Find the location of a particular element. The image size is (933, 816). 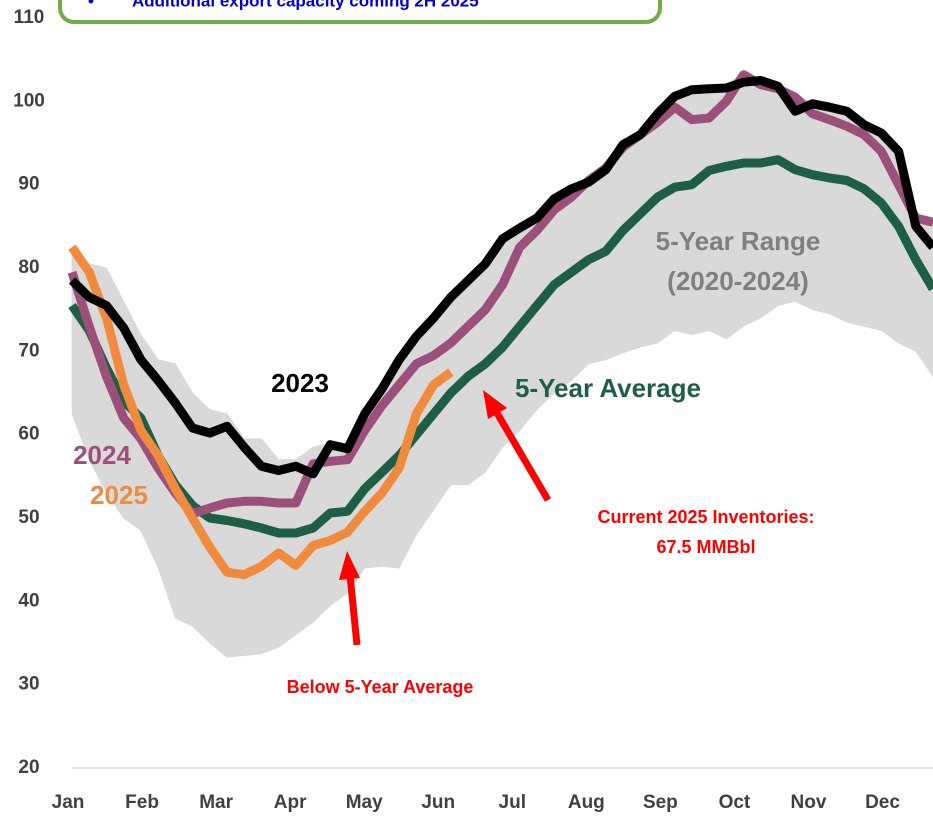

y-tick-label: 80 is located at coordinates (28, 267).